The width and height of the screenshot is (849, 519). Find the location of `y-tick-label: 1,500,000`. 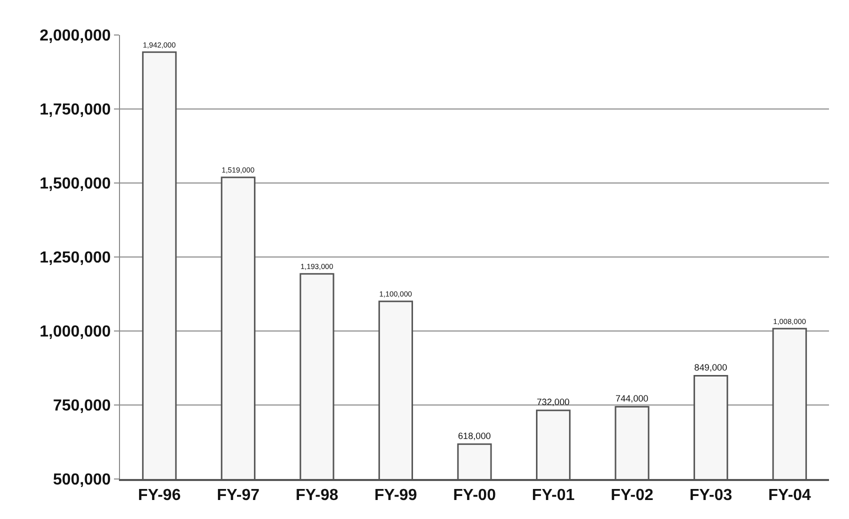

y-tick-label: 1,500,000 is located at coordinates (75, 184).